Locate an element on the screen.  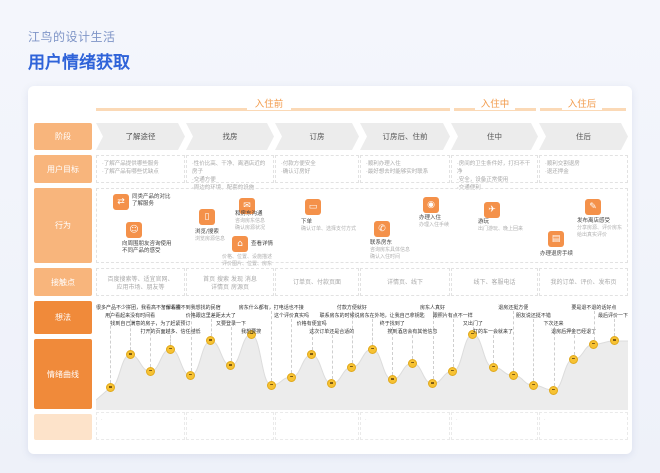
phase-label-after: 入住后 is located at coordinates (582, 103).